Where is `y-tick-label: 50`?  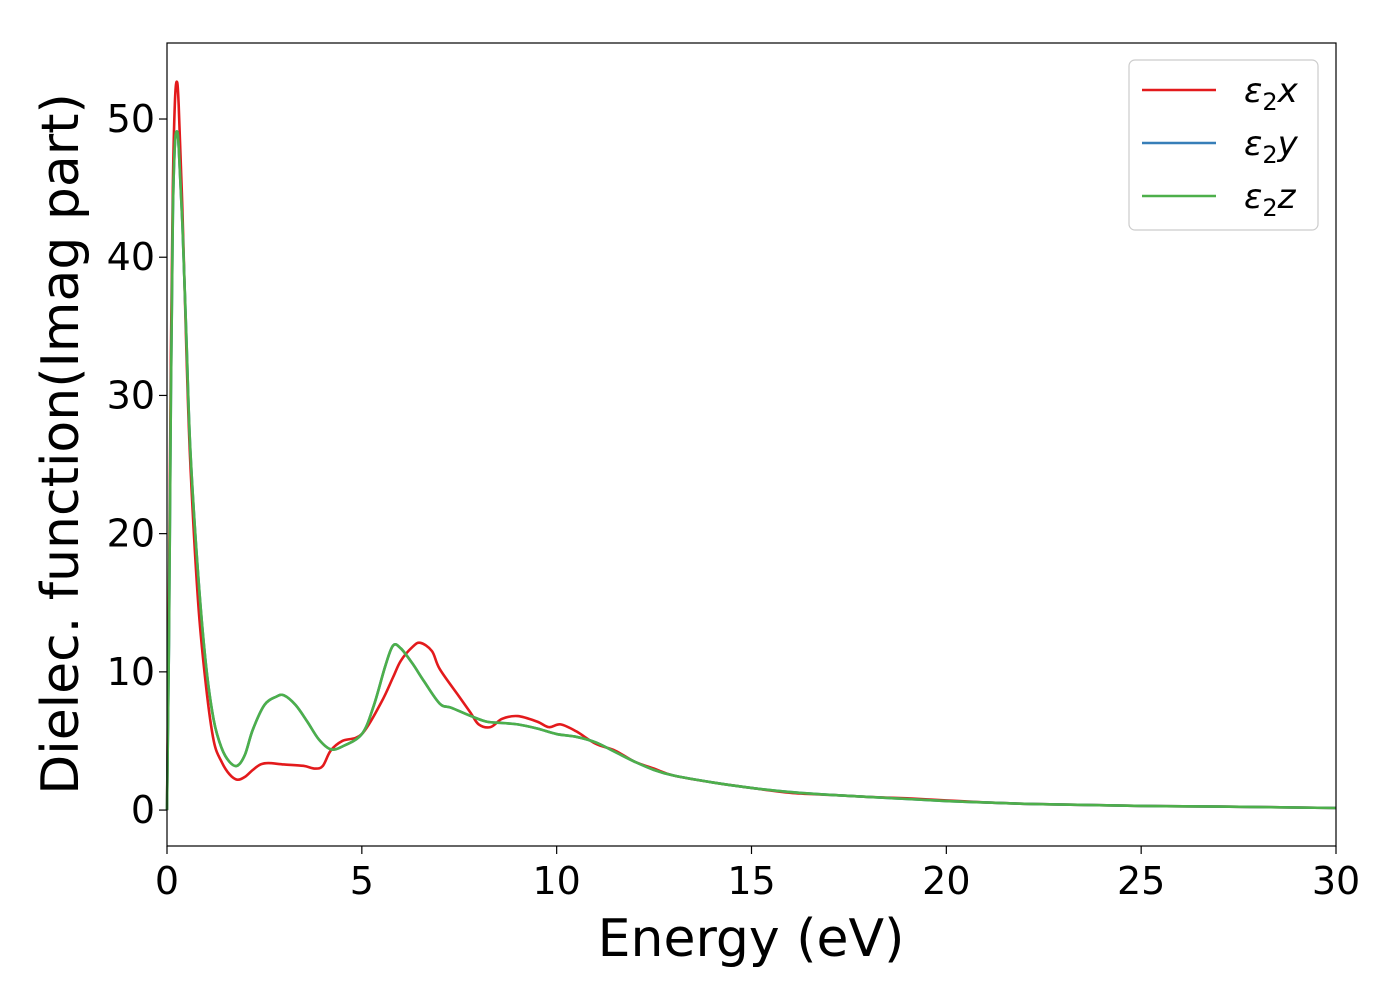
y-tick-label: 50 is located at coordinates (131, 119).